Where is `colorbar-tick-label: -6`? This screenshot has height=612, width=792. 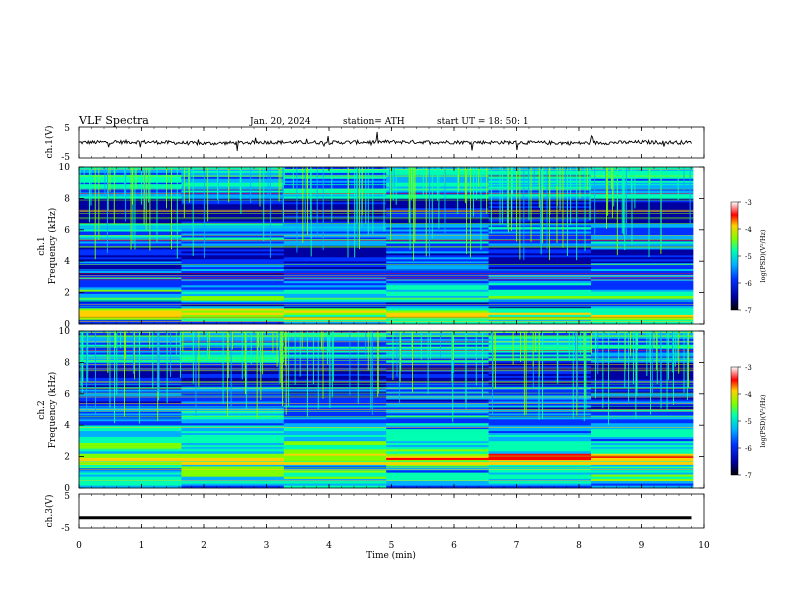 colorbar-tick-label: -6 is located at coordinates (748, 284).